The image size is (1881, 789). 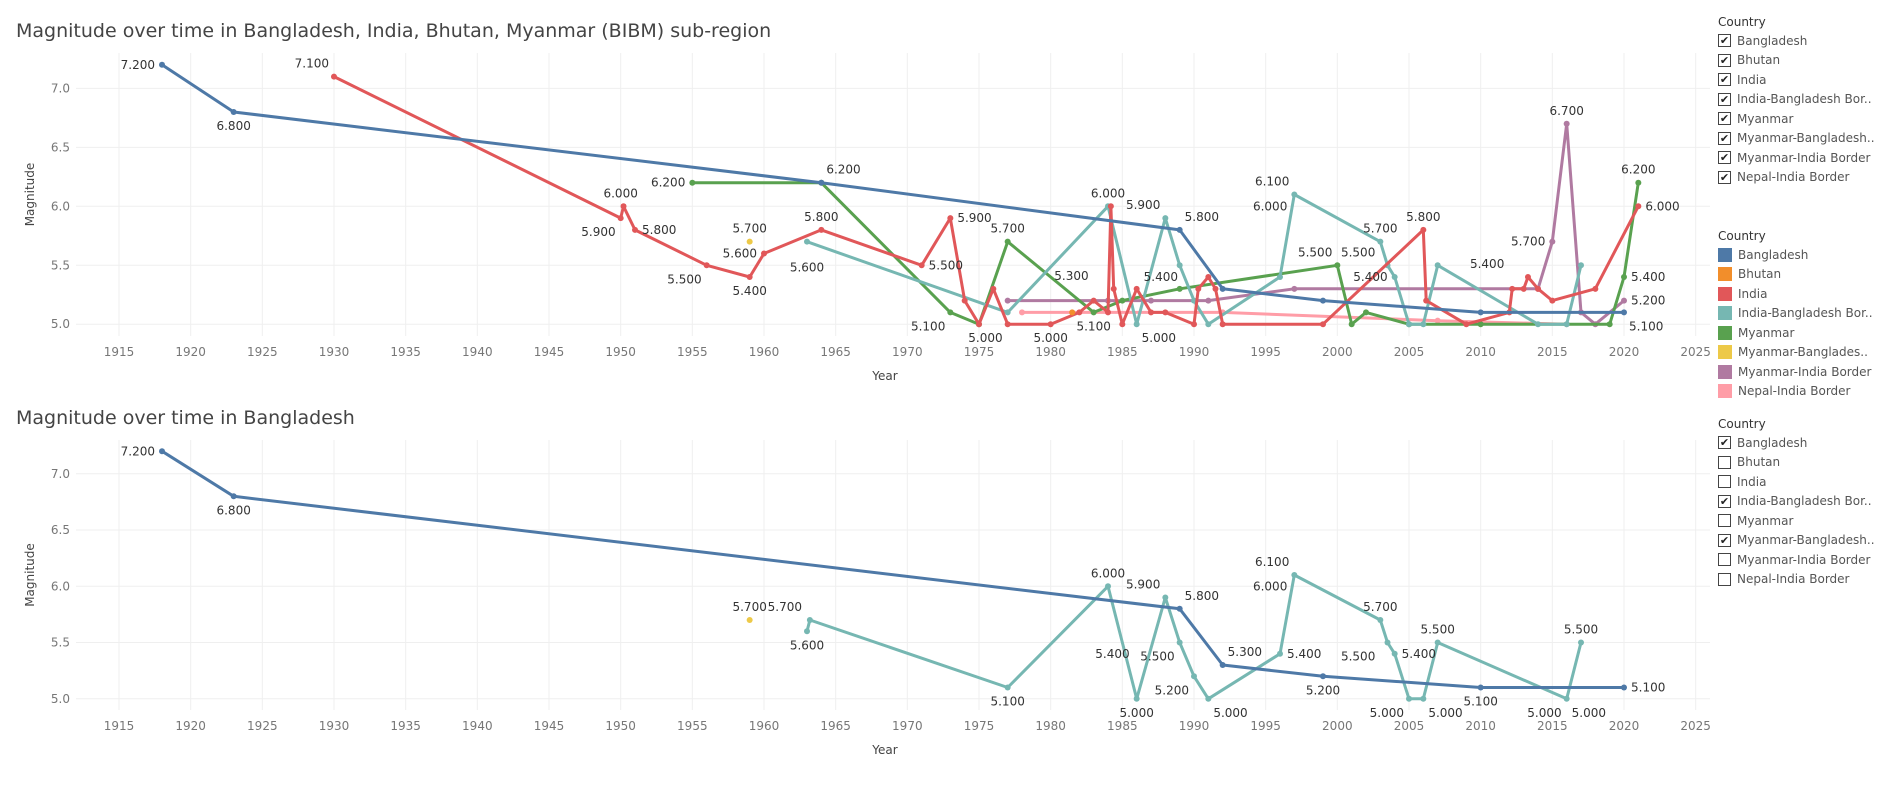 I want to click on filter-2-item-india: India, so click(x=1796, y=482).